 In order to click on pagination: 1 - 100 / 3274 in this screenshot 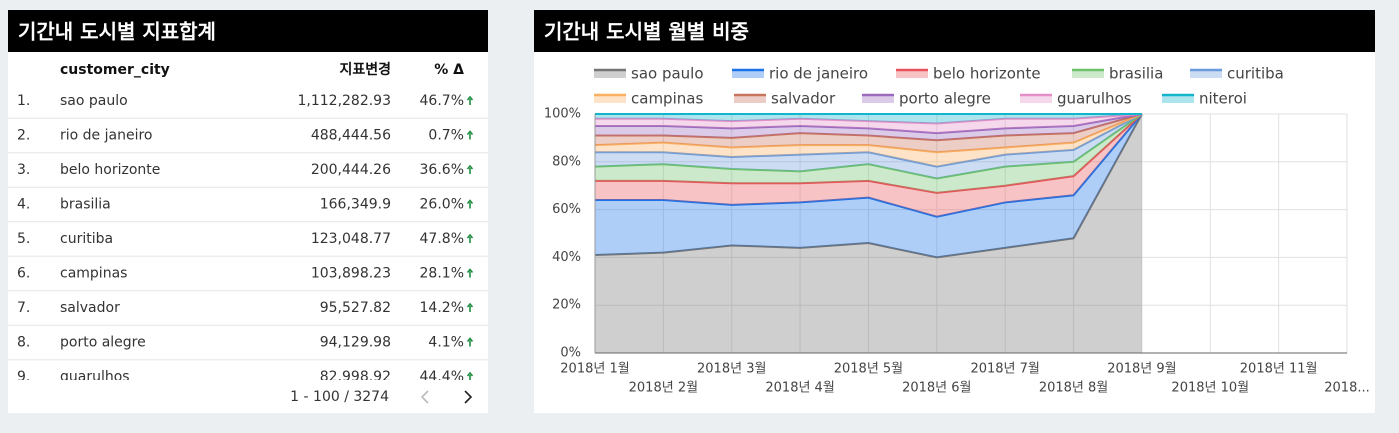, I will do `click(339, 397)`.